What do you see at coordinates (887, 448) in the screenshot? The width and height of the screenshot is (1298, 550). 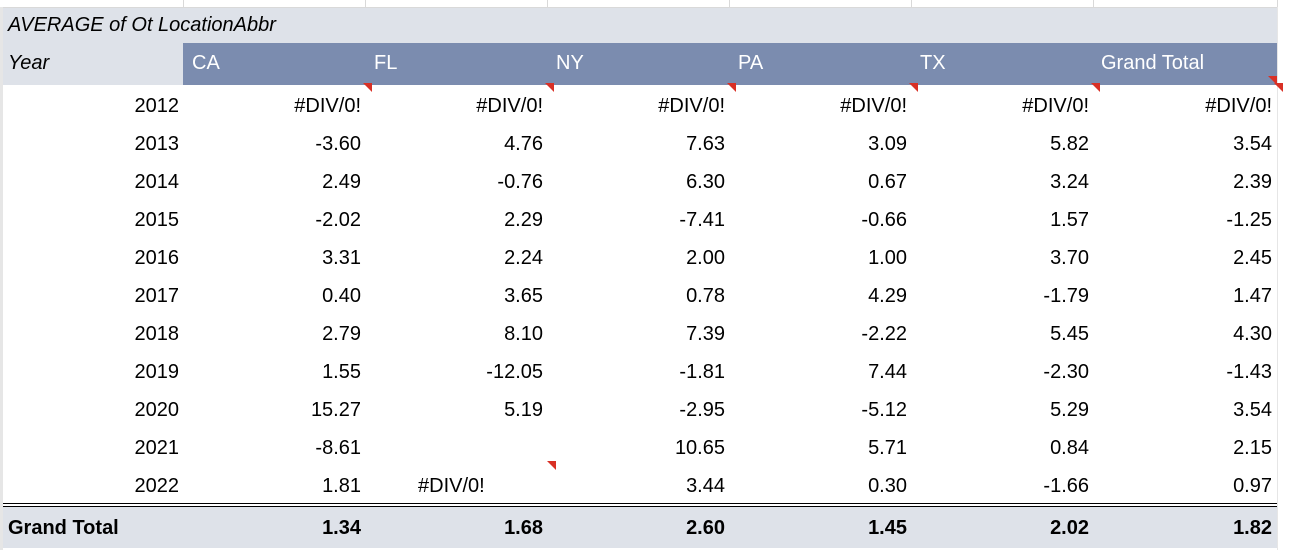 I see `value-cell: 5.71` at bounding box center [887, 448].